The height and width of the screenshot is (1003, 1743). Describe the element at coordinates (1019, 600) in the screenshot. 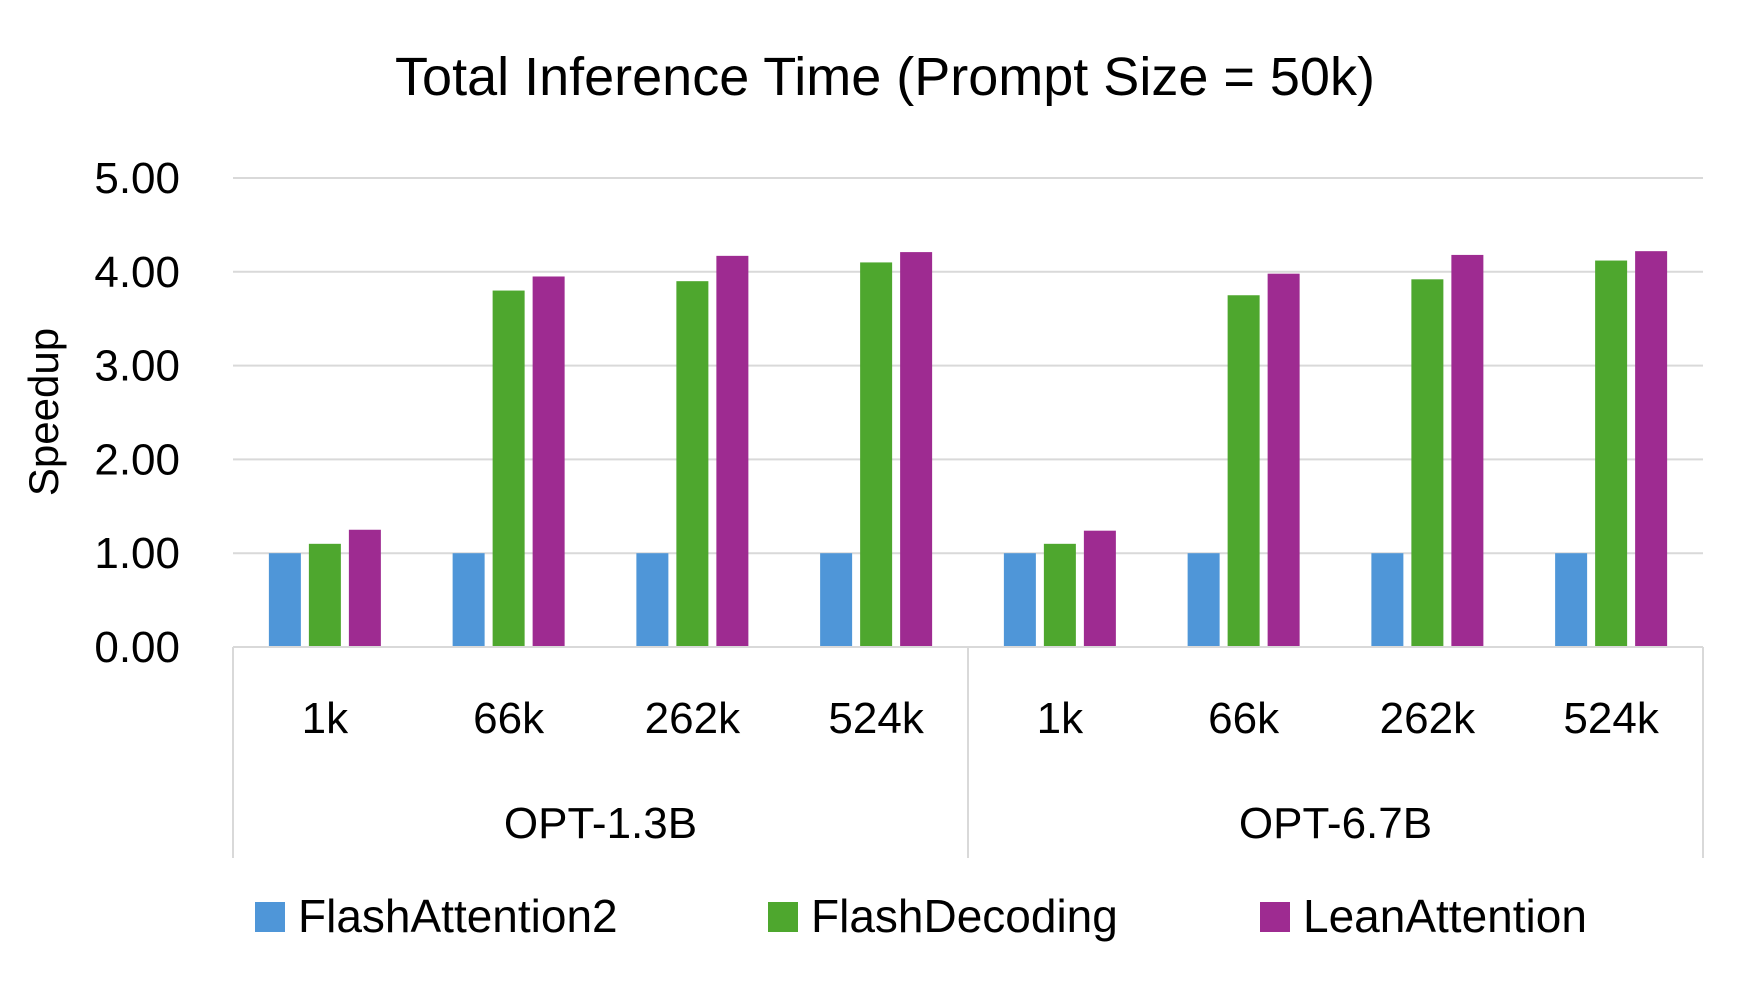

I see `bar-flashattention2-opt-6.7b-1k` at that location.